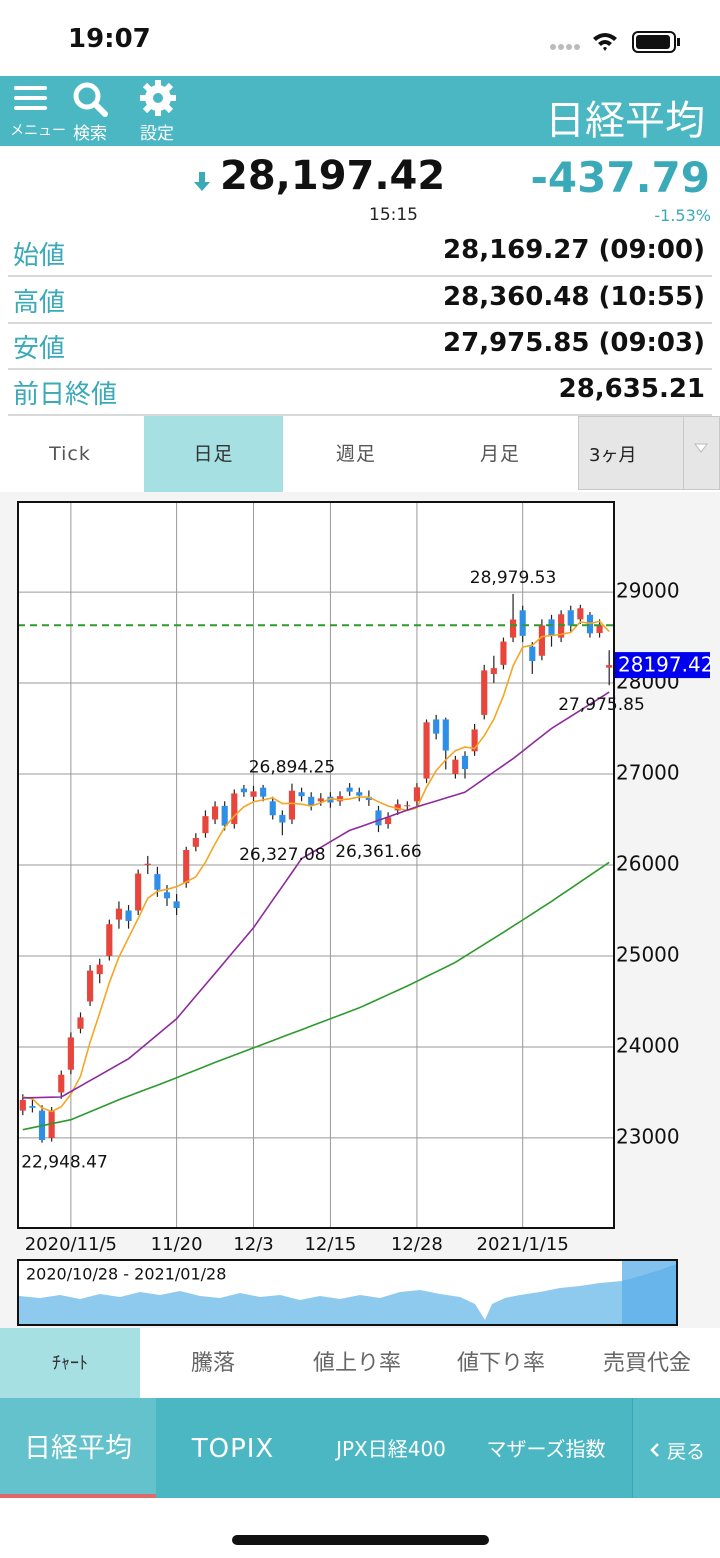  Describe the element at coordinates (70, 1363) in the screenshot. I see `market-tab-selected: ﾁｬｰﾄ` at that location.